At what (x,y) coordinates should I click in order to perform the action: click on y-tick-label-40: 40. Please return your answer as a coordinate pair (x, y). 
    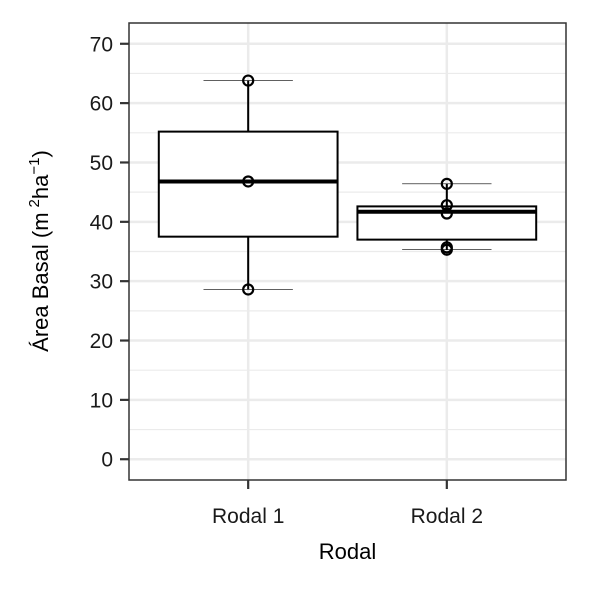
    Looking at the image, I should click on (101, 222).